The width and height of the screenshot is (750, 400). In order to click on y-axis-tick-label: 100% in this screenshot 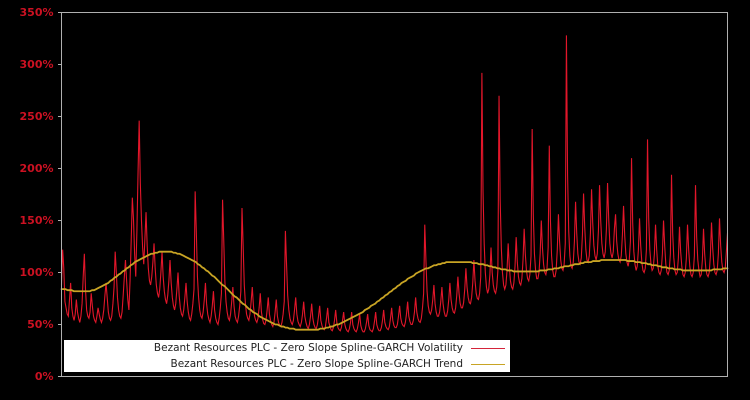, I will do `click(36, 272)`.